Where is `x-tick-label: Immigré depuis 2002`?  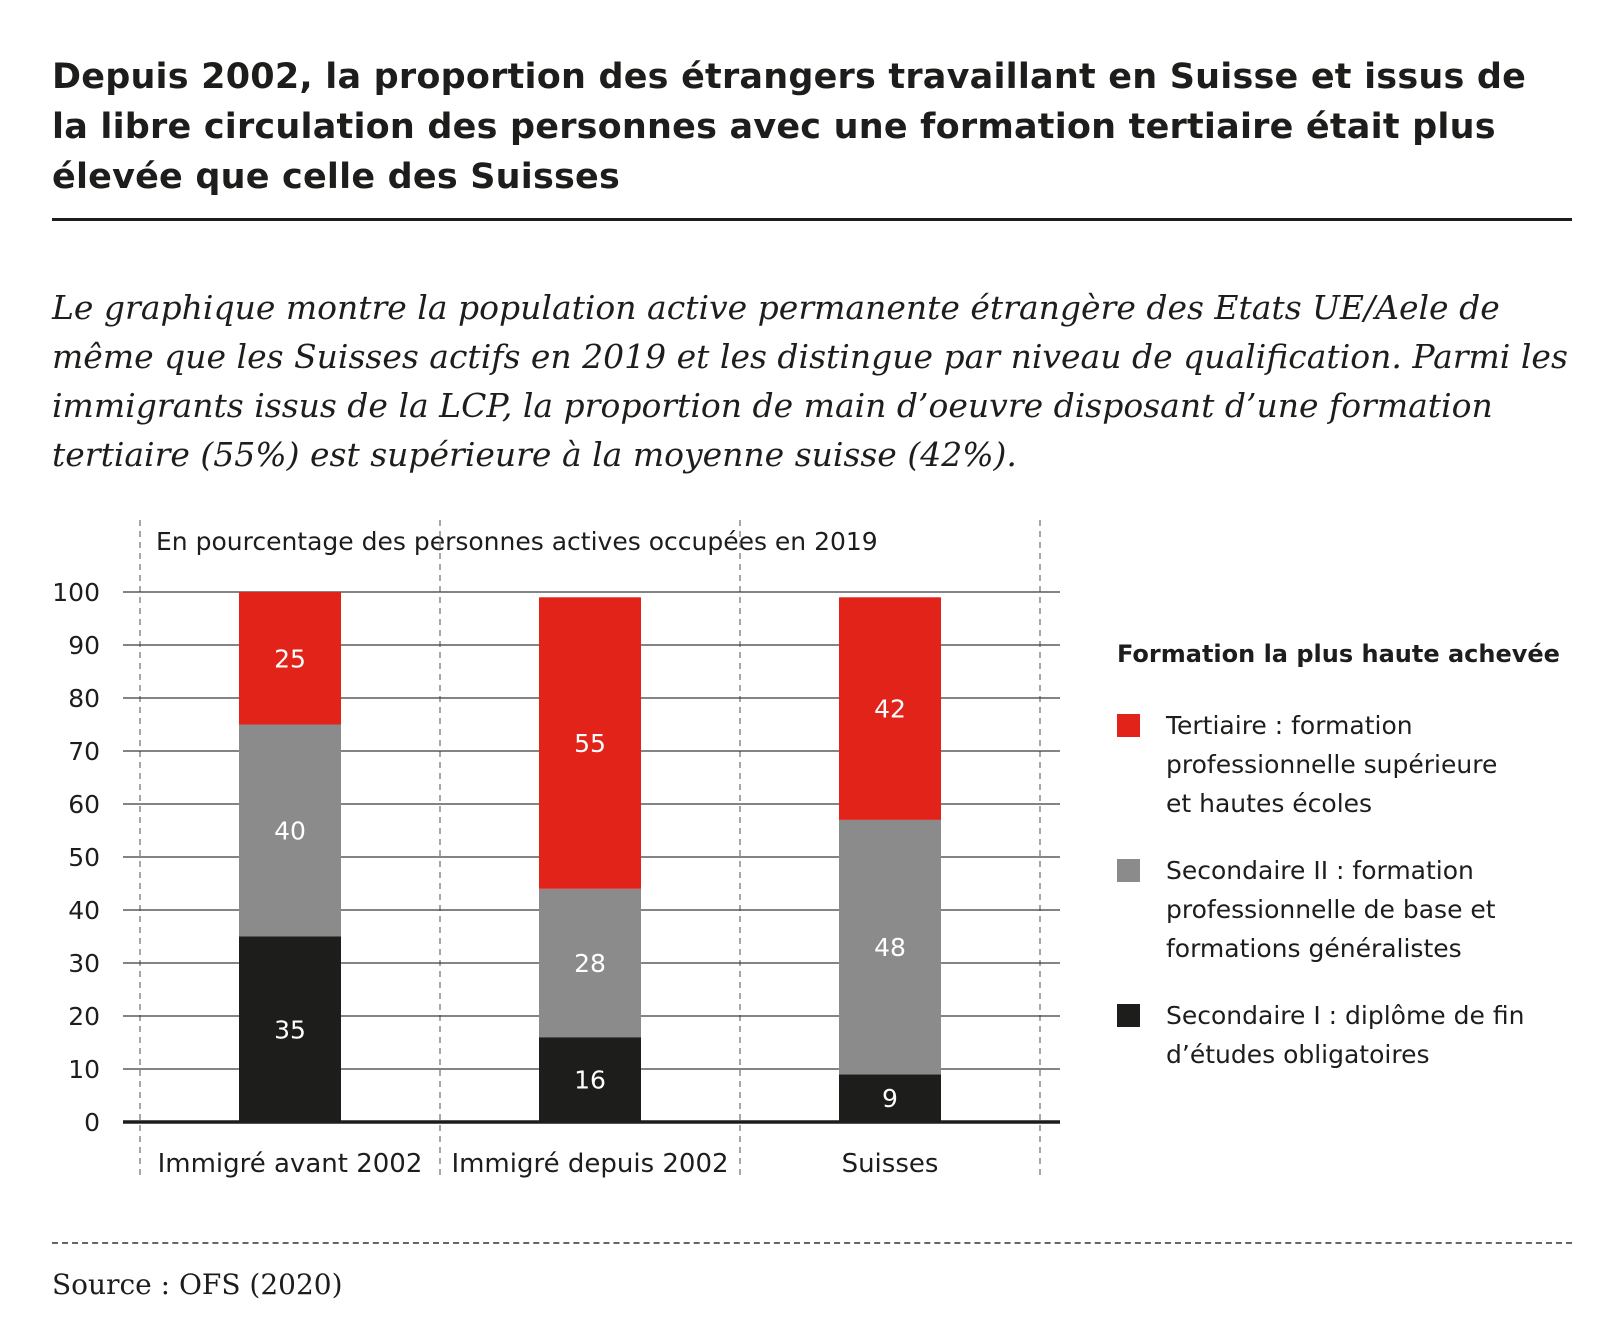
x-tick-label: Immigré depuis 2002 is located at coordinates (589, 1164).